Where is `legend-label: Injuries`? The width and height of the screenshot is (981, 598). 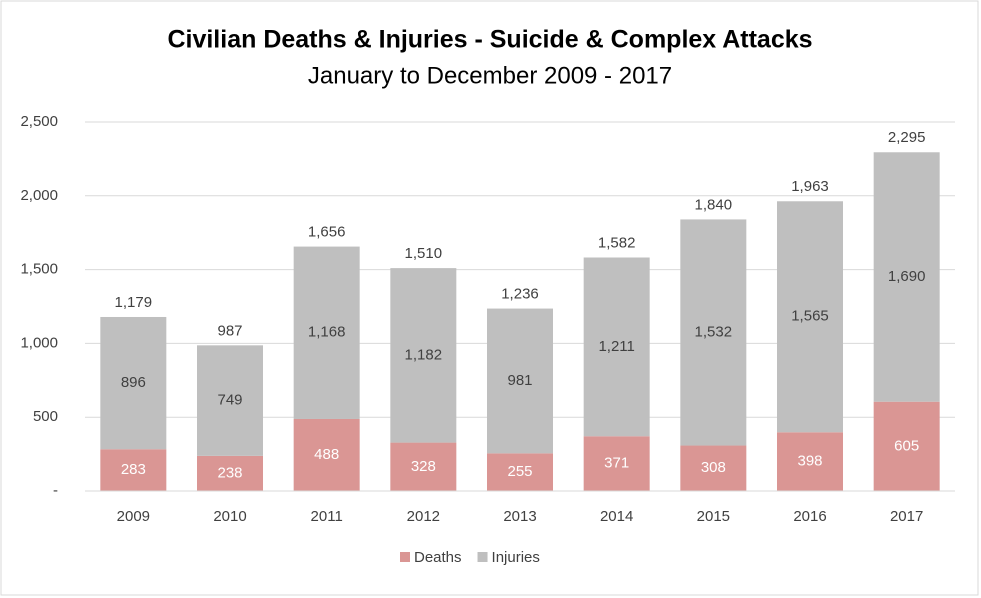 legend-label: Injuries is located at coordinates (516, 557).